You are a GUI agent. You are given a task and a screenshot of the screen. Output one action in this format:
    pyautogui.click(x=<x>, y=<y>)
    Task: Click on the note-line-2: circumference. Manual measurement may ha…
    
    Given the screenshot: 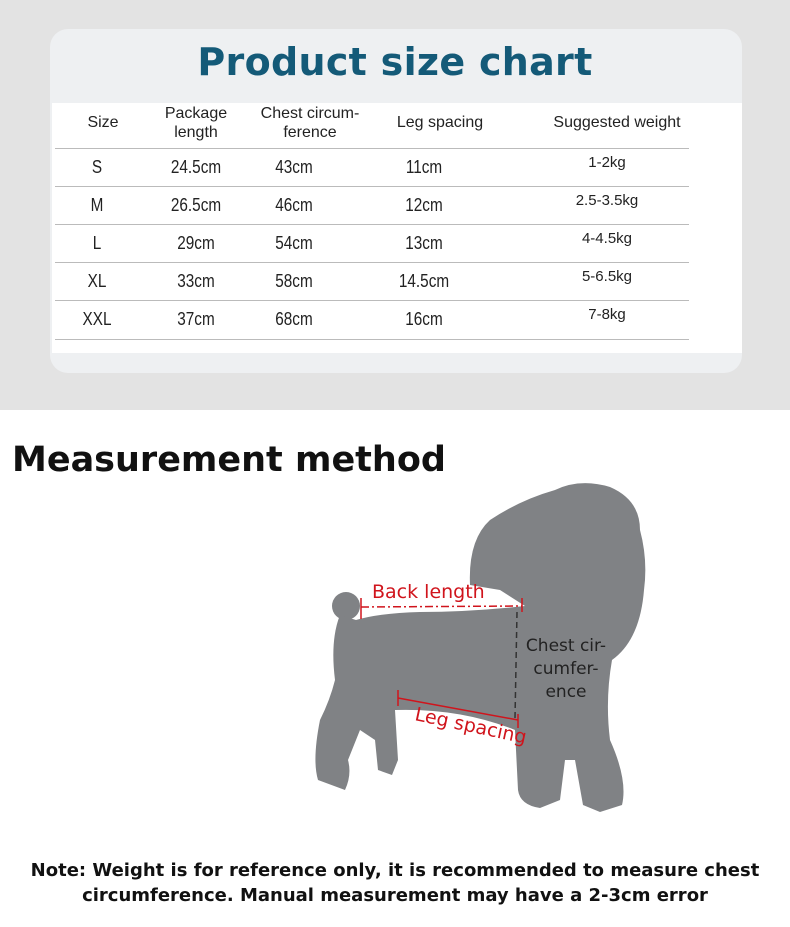 What is the action you would take?
    pyautogui.click(x=395, y=895)
    